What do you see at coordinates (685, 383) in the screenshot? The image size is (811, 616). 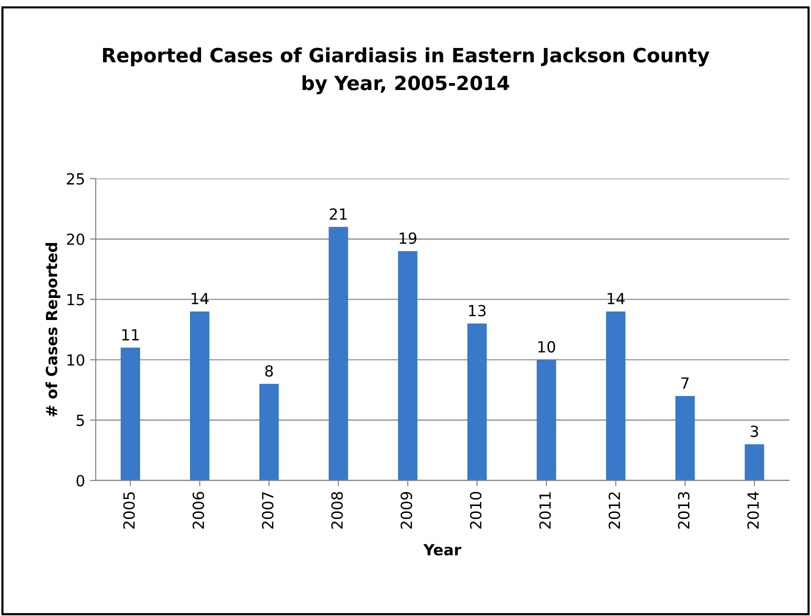 I see `data-label: 7` at bounding box center [685, 383].